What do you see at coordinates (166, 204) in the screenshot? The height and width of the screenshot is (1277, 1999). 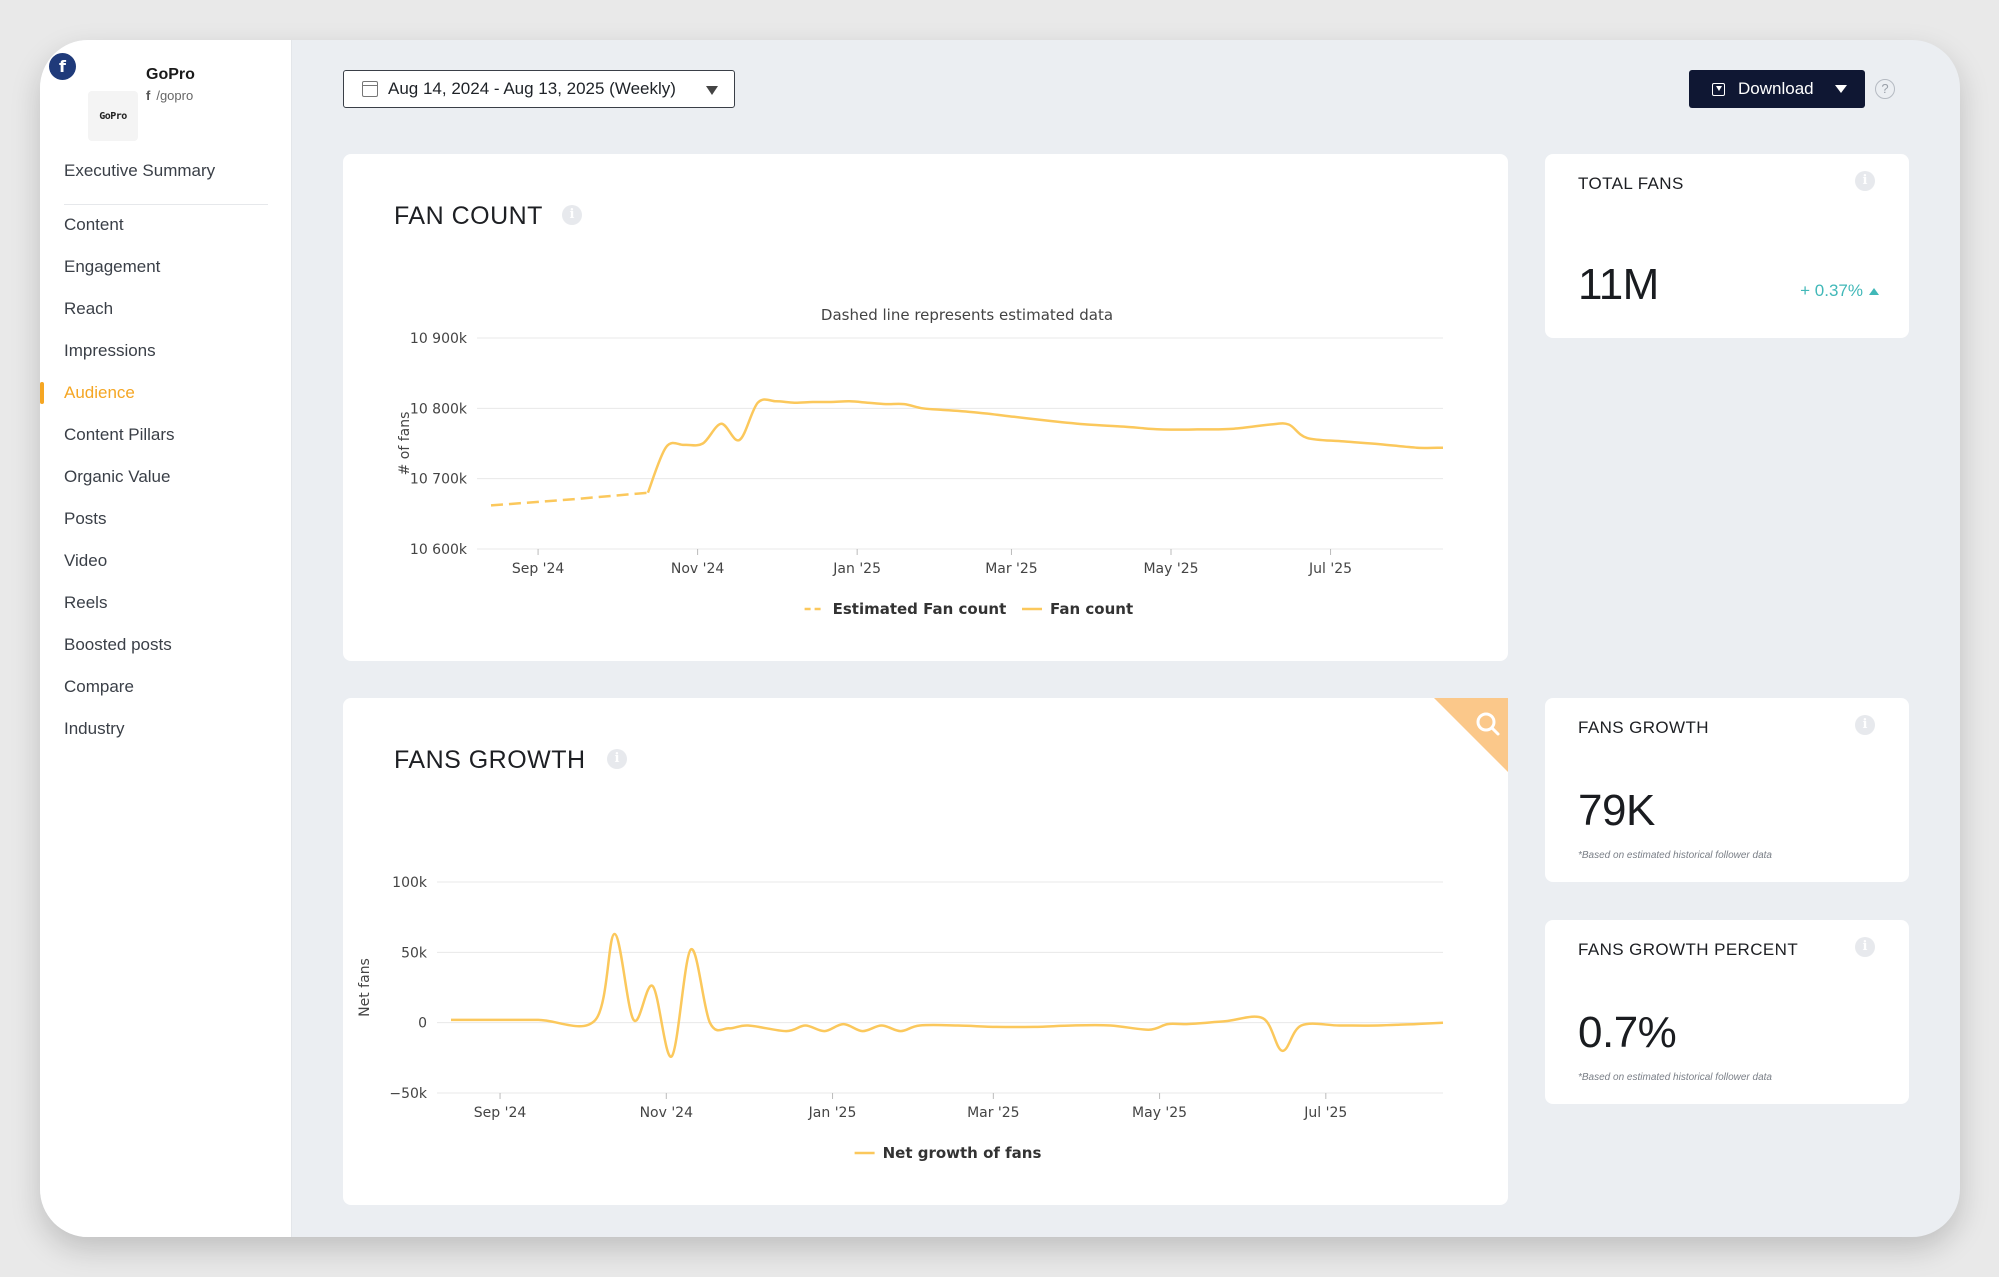 I see `nav-divider` at bounding box center [166, 204].